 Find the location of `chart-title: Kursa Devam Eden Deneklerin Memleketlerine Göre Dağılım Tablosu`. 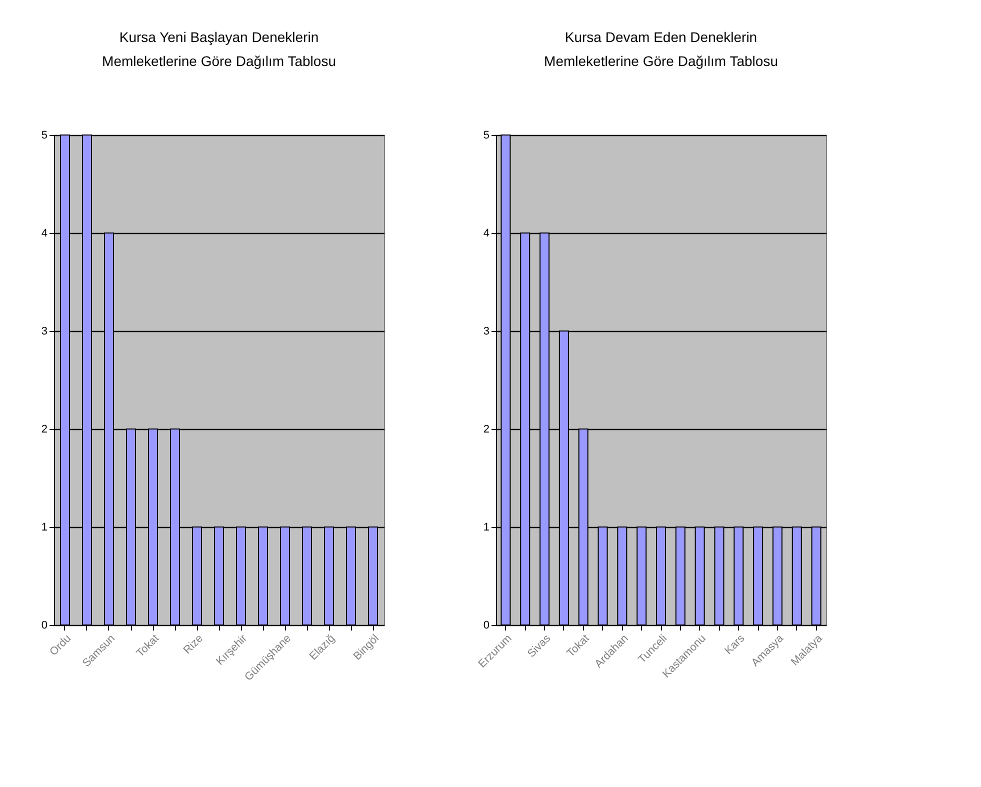

chart-title: Kursa Devam Eden Deneklerin Memleketlerine Göre Dağılım Tablosu is located at coordinates (661, 49).